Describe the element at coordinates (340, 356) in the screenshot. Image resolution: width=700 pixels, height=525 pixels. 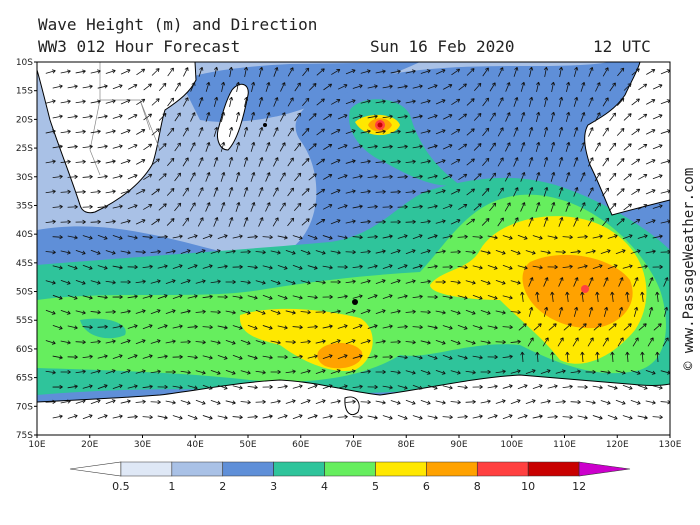
I see `wave-6-8-west` at that location.